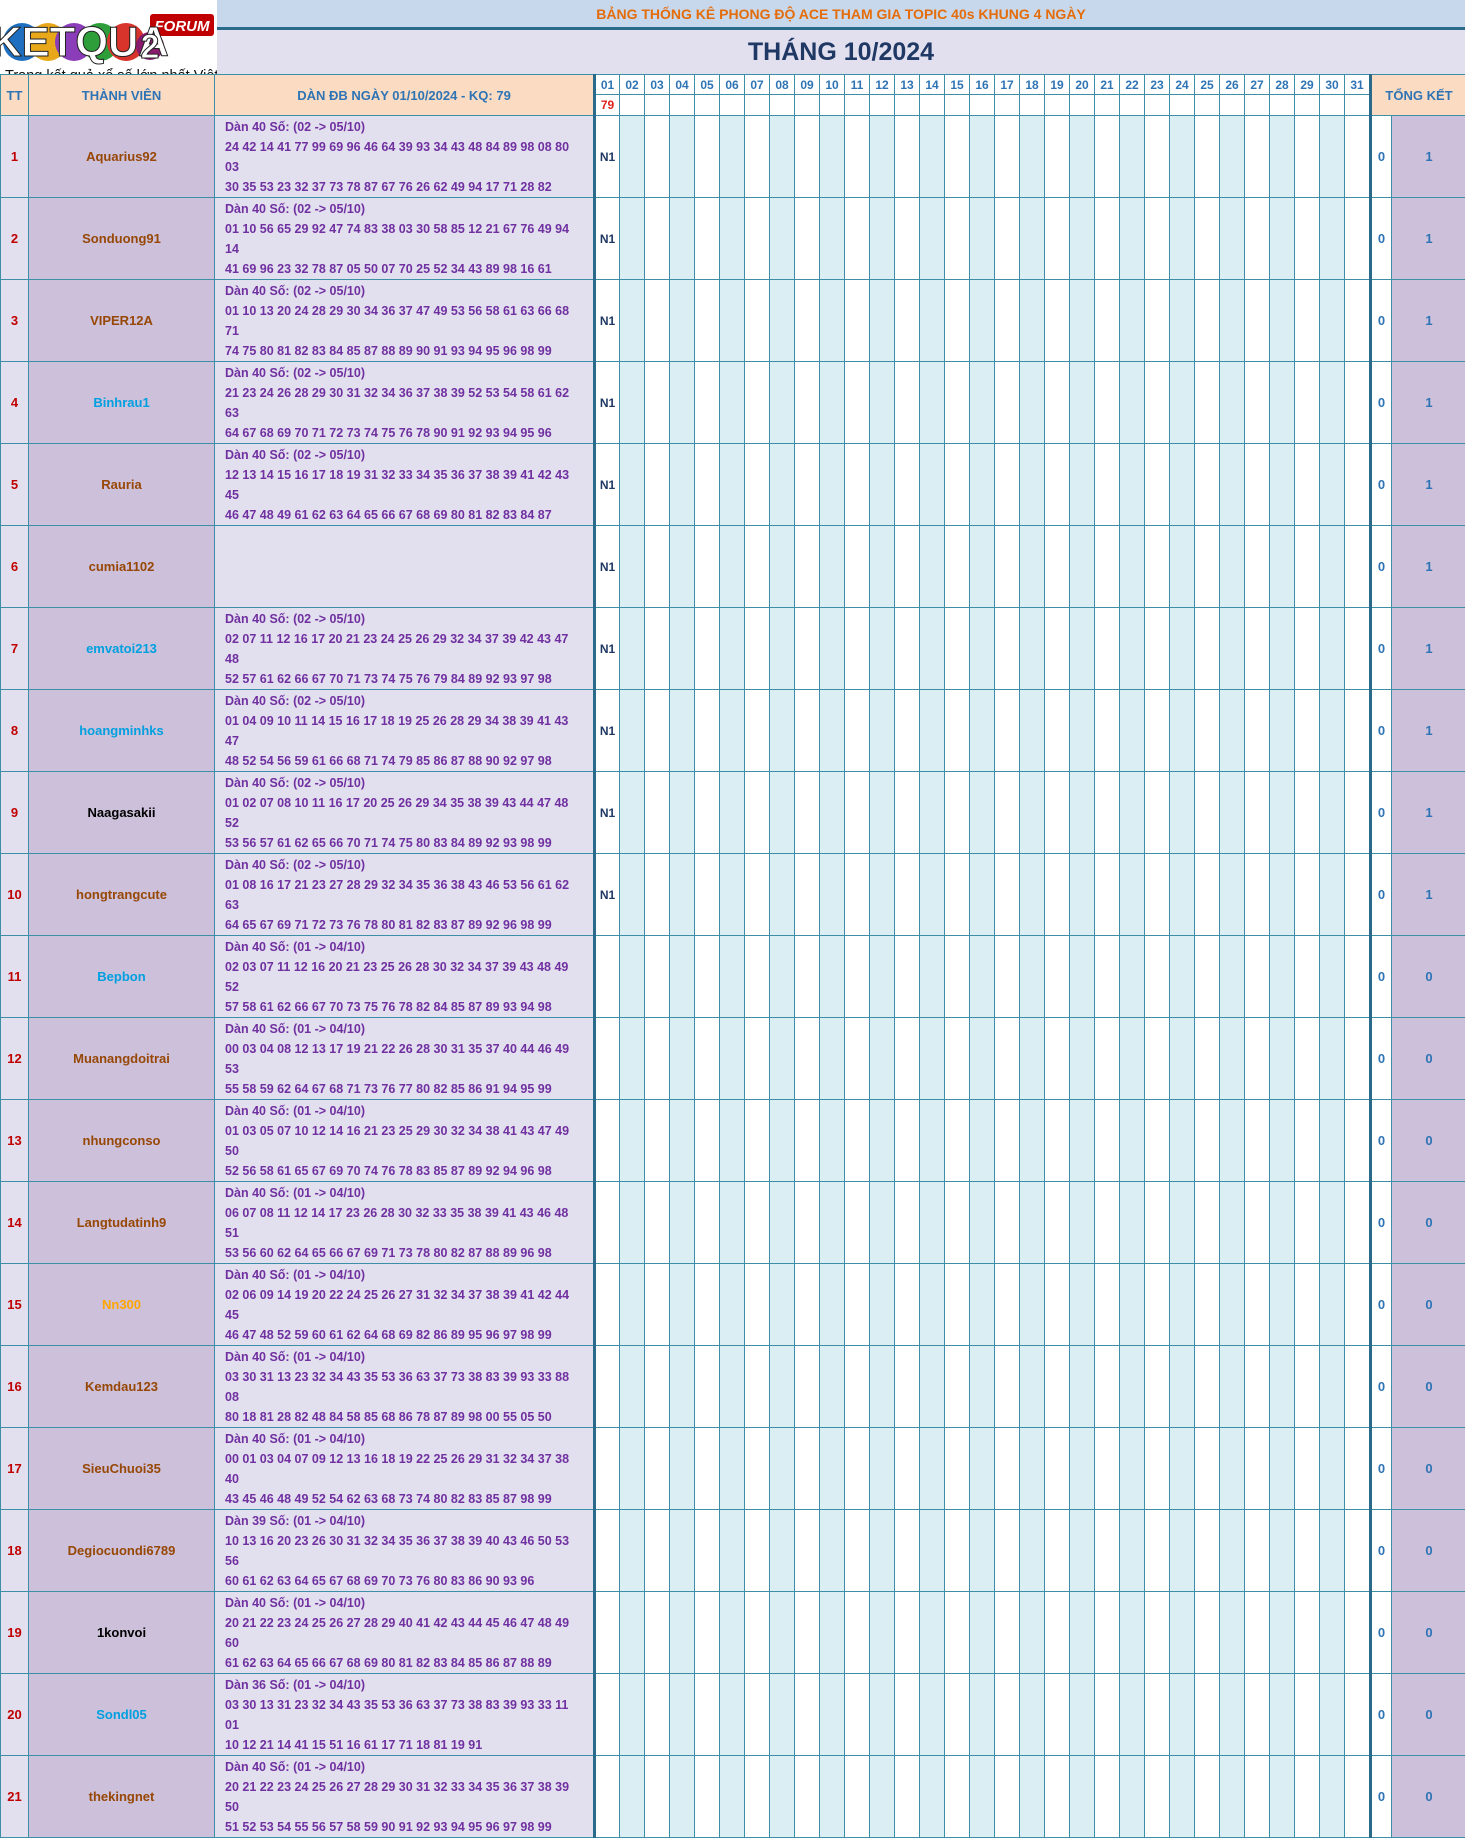 The height and width of the screenshot is (1845, 1465). Describe the element at coordinates (121, 1796) in the screenshot. I see `member-name: thekingnet` at that location.